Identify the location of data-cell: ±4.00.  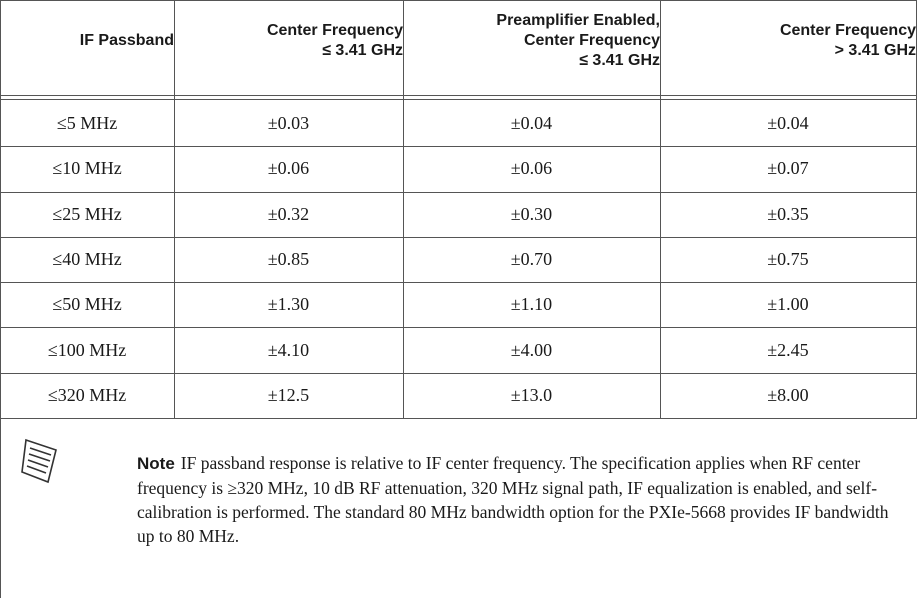
(531, 349).